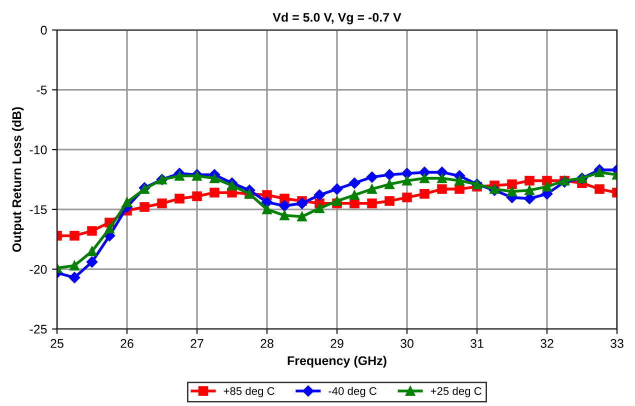 This screenshot has width=635, height=406. What do you see at coordinates (352, 392) in the screenshot?
I see `legend-label: -40 deg C` at bounding box center [352, 392].